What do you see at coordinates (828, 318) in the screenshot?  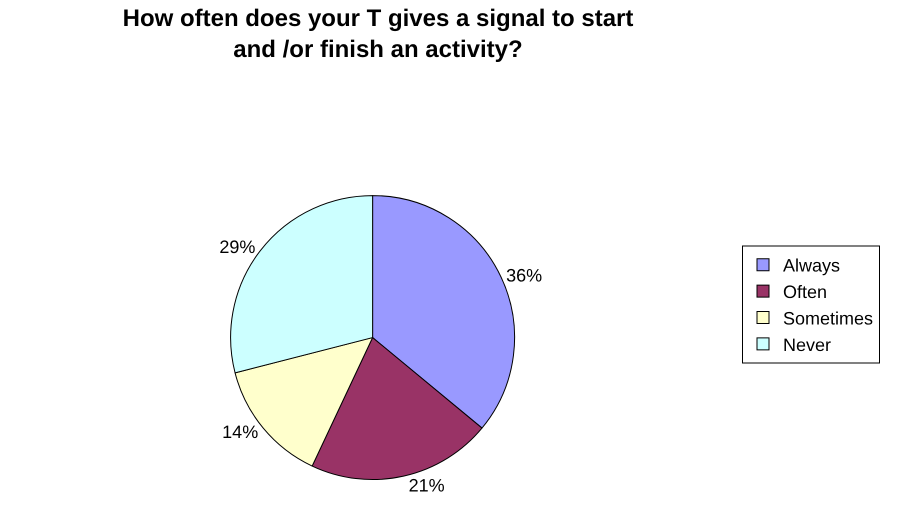 I see `legend-label: Sometimes` at bounding box center [828, 318].